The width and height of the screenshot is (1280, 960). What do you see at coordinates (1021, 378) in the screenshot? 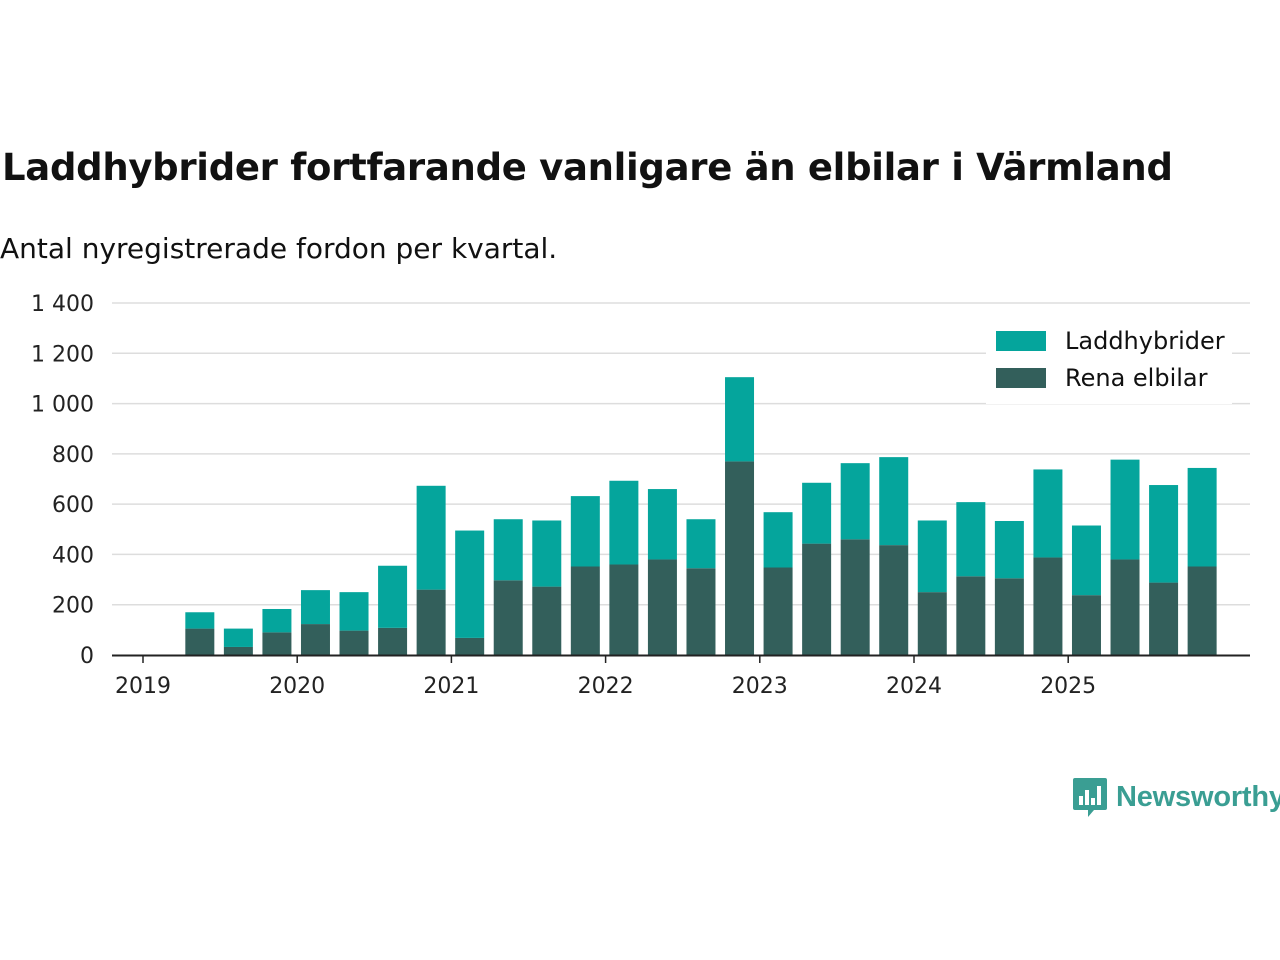
I see `legend-swatch-rena-elbilar` at bounding box center [1021, 378].